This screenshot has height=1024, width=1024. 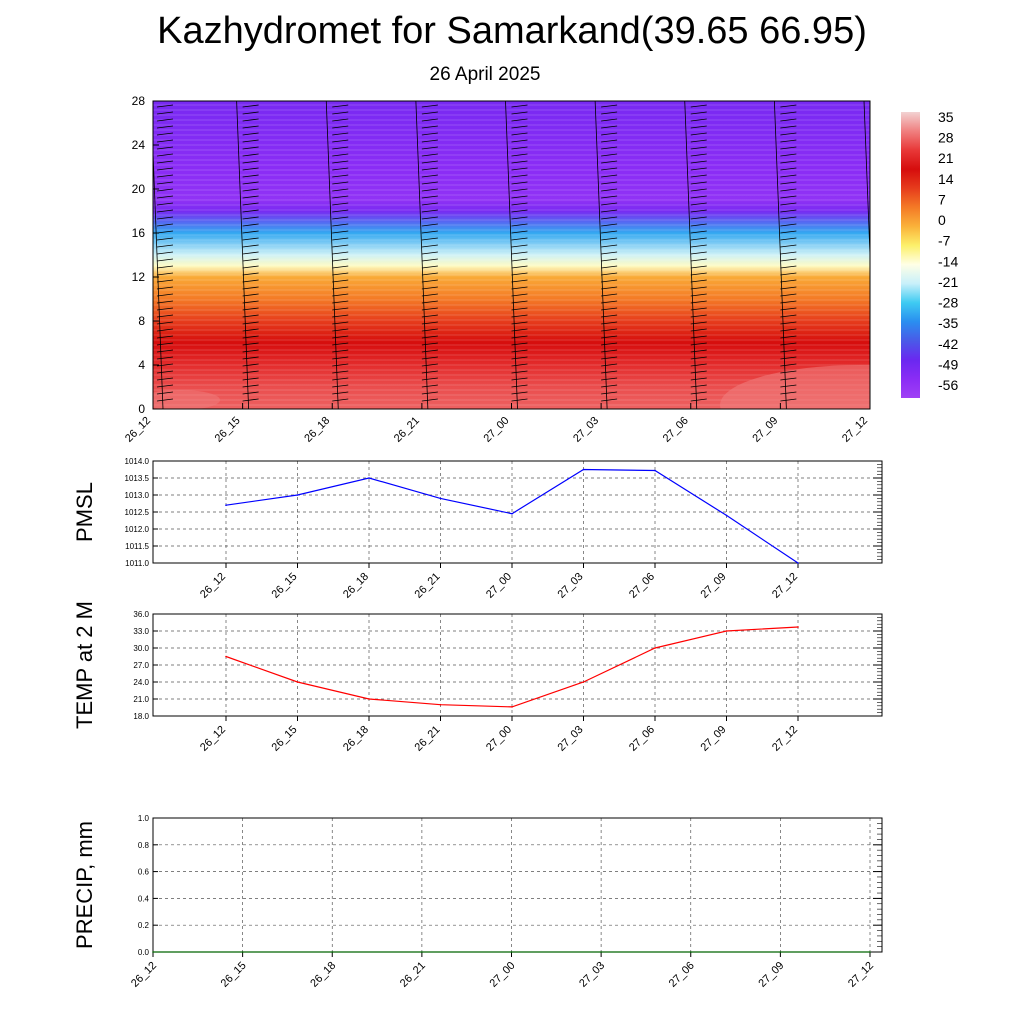 I want to click on colorbar-label: 35, so click(x=946, y=117).